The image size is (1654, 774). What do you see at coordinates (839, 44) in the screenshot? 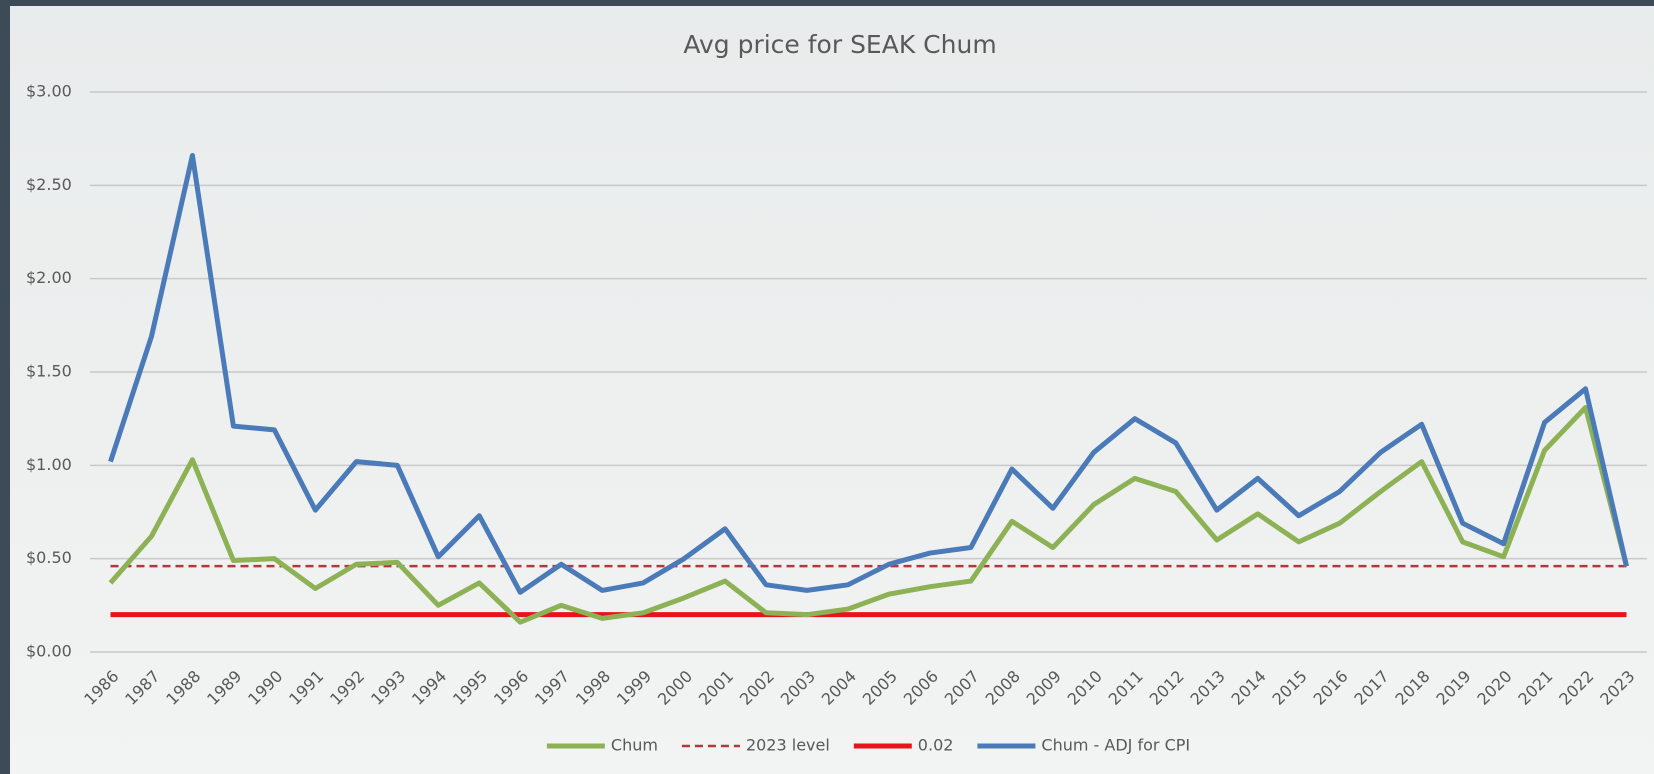
I see `chart-title: Avg price for SEAK Chum` at bounding box center [839, 44].